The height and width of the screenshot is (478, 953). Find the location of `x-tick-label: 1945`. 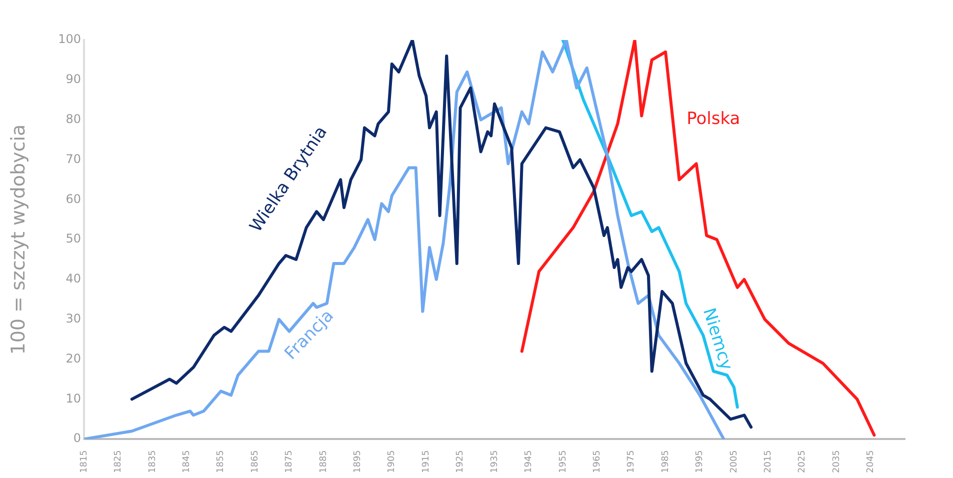

x-tick-label: 1945 is located at coordinates (529, 461).